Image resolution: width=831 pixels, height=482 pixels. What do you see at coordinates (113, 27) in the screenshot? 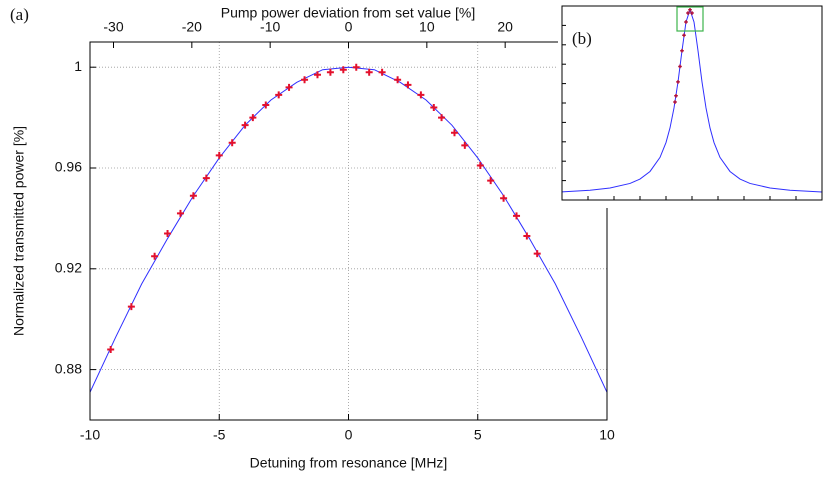
I see `x2-tick-label: -30` at bounding box center [113, 27].